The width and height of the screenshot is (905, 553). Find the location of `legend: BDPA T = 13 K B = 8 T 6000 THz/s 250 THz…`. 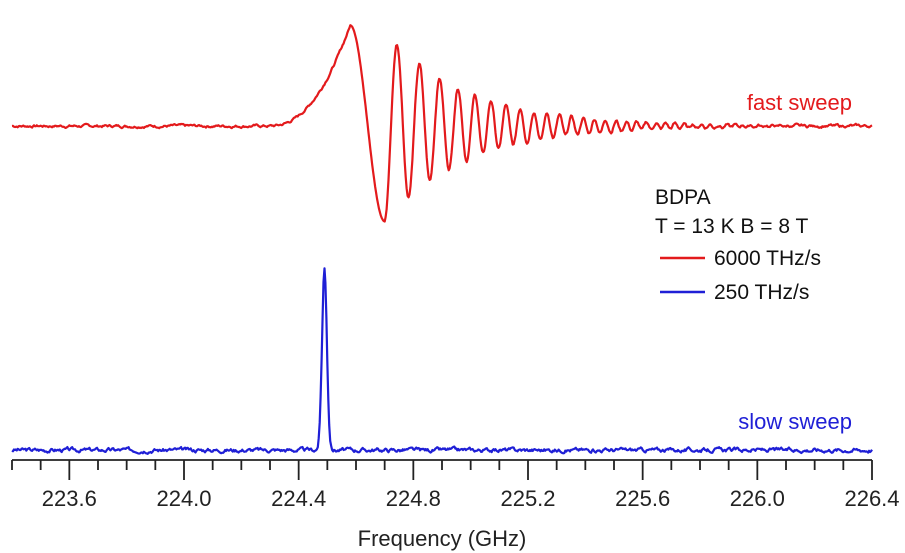

legend: BDPA T = 13 K B = 8 T 6000 THz/s 250 THz… is located at coordinates (738, 245).